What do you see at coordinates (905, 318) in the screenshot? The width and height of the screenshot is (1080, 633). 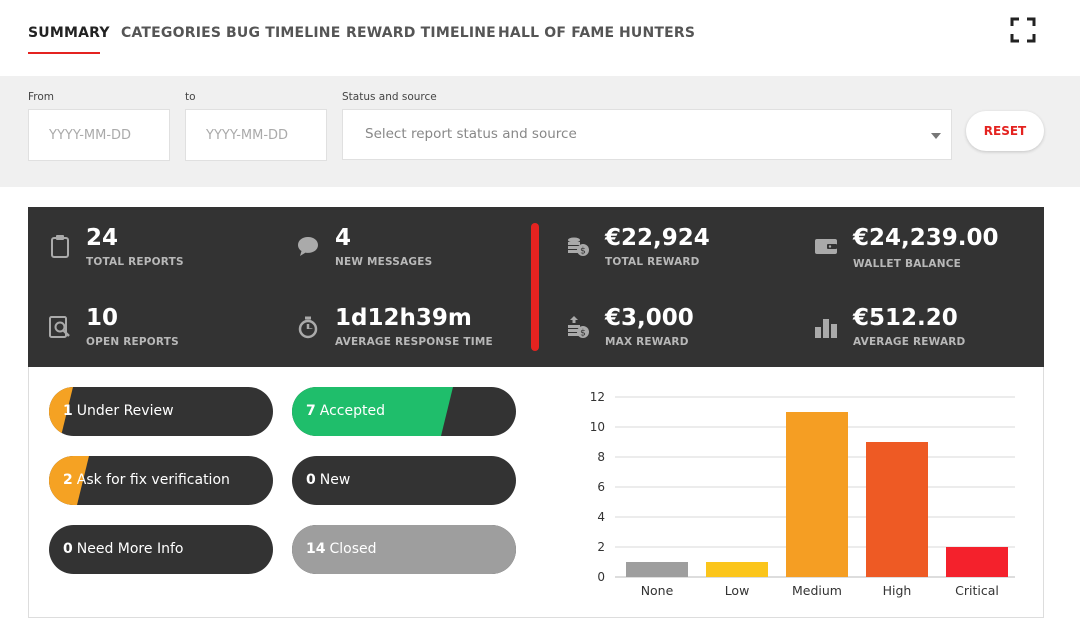 I see `avg-reward-value: €512.20` at bounding box center [905, 318].